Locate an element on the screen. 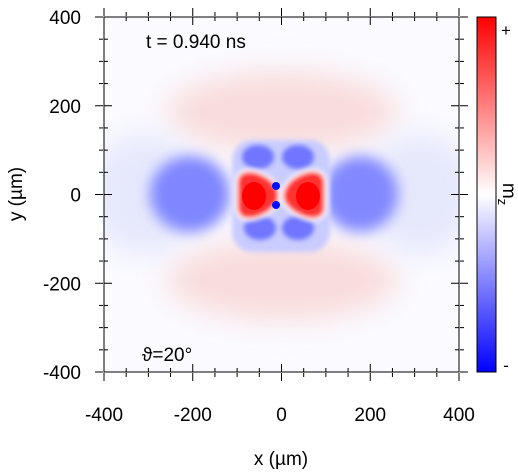  y-tick-label: -400 is located at coordinates (62, 373).